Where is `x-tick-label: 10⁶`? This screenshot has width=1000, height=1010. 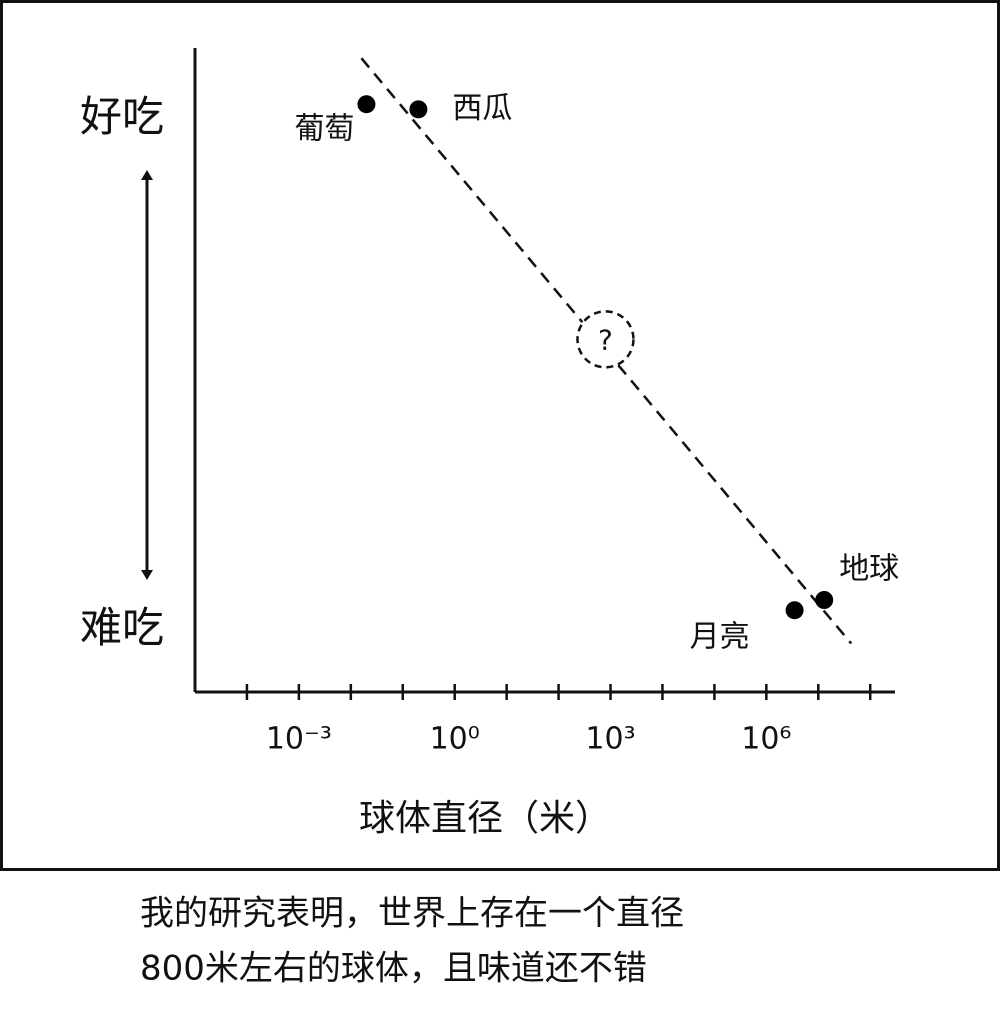
x-tick-label: 10⁶ is located at coordinates (766, 739).